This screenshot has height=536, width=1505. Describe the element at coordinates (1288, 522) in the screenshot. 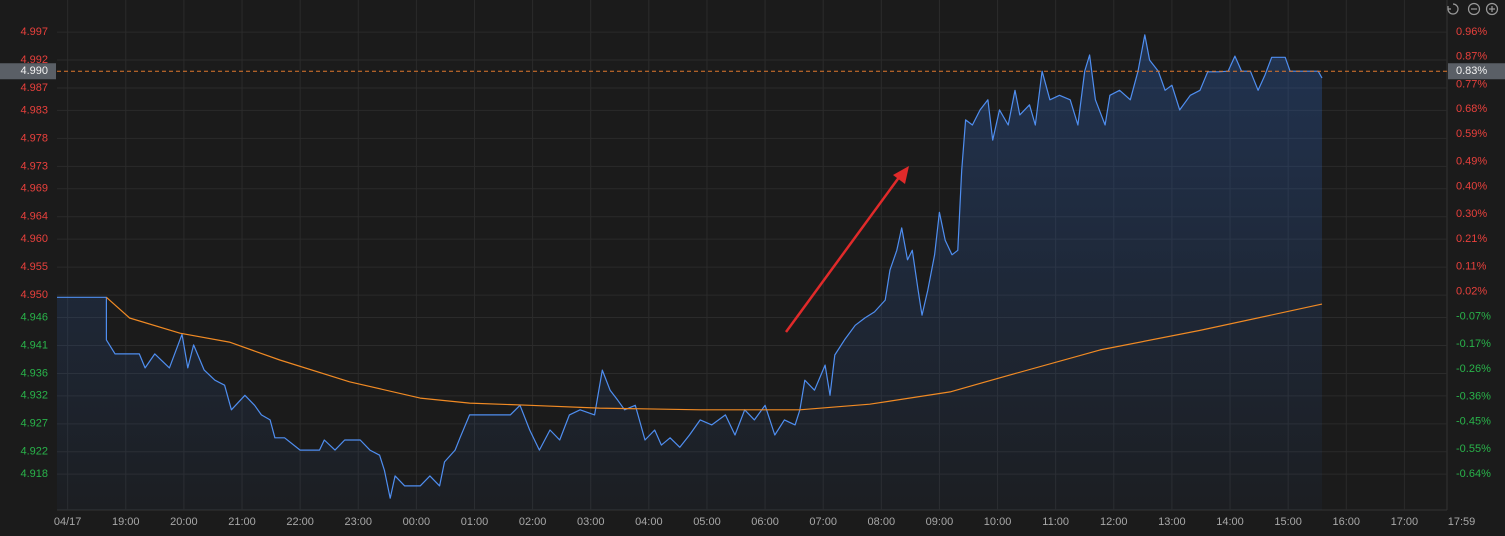

I see `x-tick-label: 15:00` at that location.